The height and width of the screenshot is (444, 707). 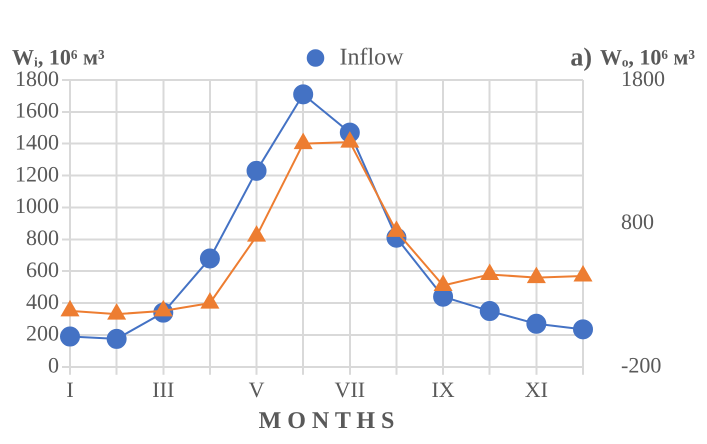 What do you see at coordinates (37, 110) in the screenshot?
I see `y-tick-label: 1600` at bounding box center [37, 110].